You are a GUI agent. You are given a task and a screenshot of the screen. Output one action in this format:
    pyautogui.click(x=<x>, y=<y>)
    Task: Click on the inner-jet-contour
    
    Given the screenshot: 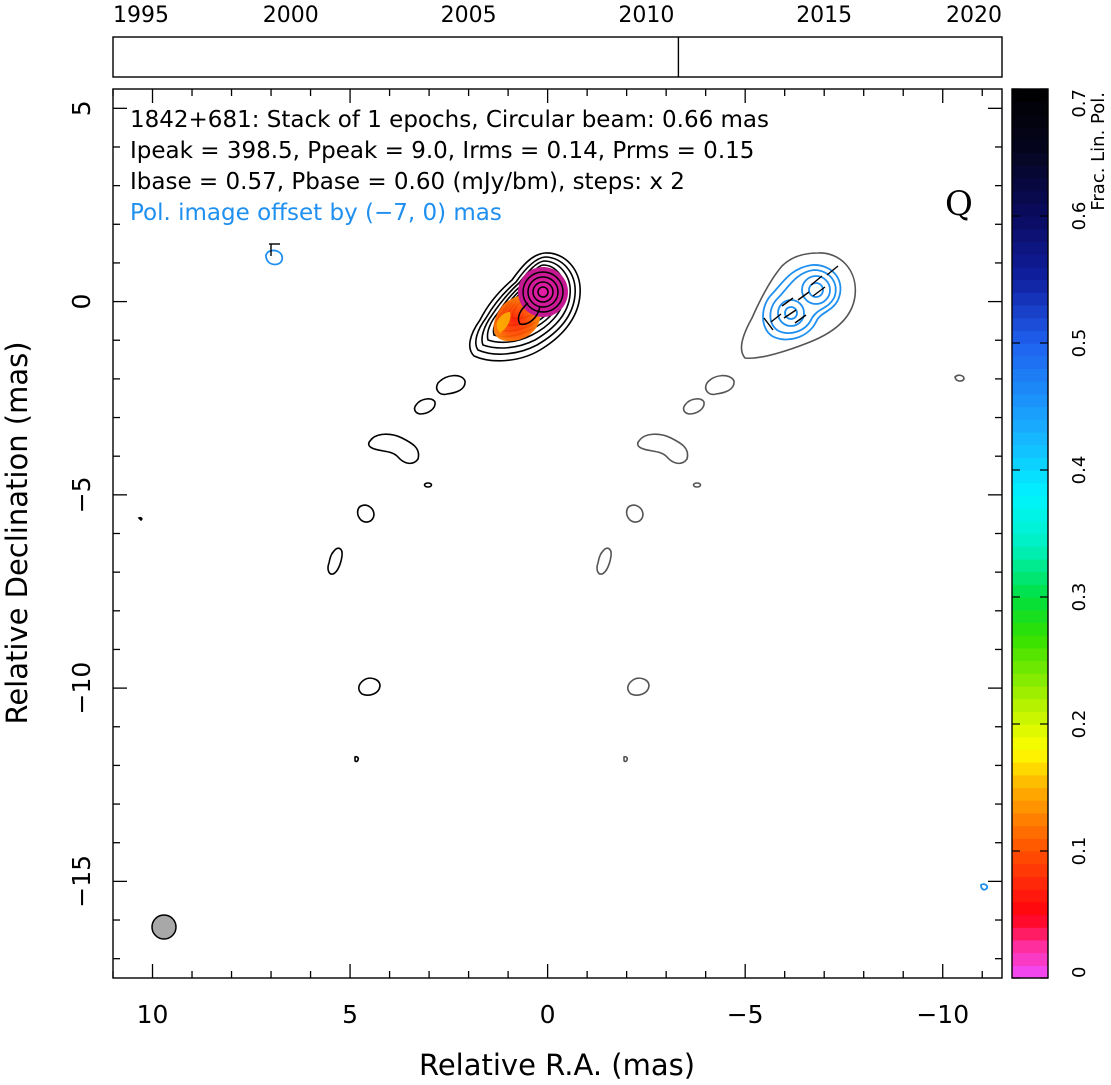 What is the action you would take?
    pyautogui.click(x=529, y=314)
    